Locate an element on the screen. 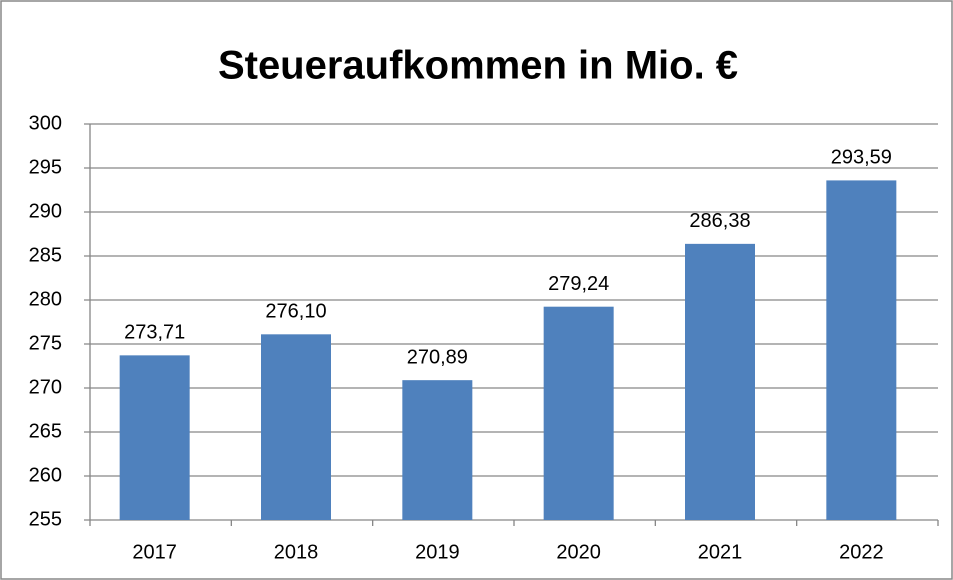 The image size is (953, 580). data-label: 270,89 is located at coordinates (437, 357).